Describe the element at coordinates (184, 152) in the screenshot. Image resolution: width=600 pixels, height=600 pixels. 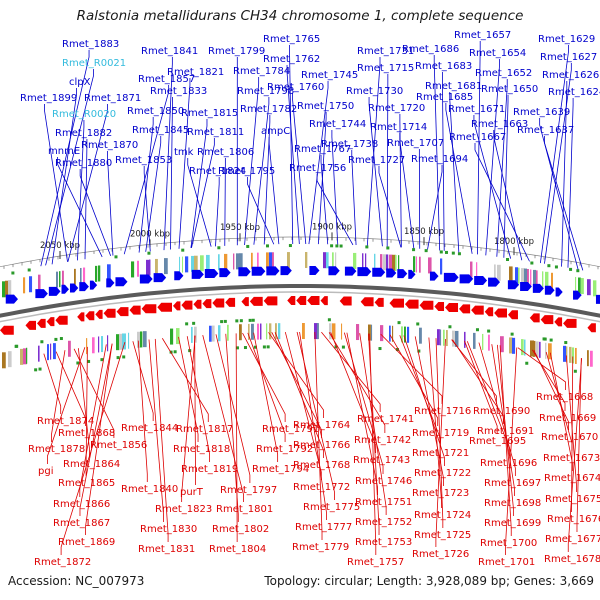
I see `forward-gene-label: tmk` at that location.